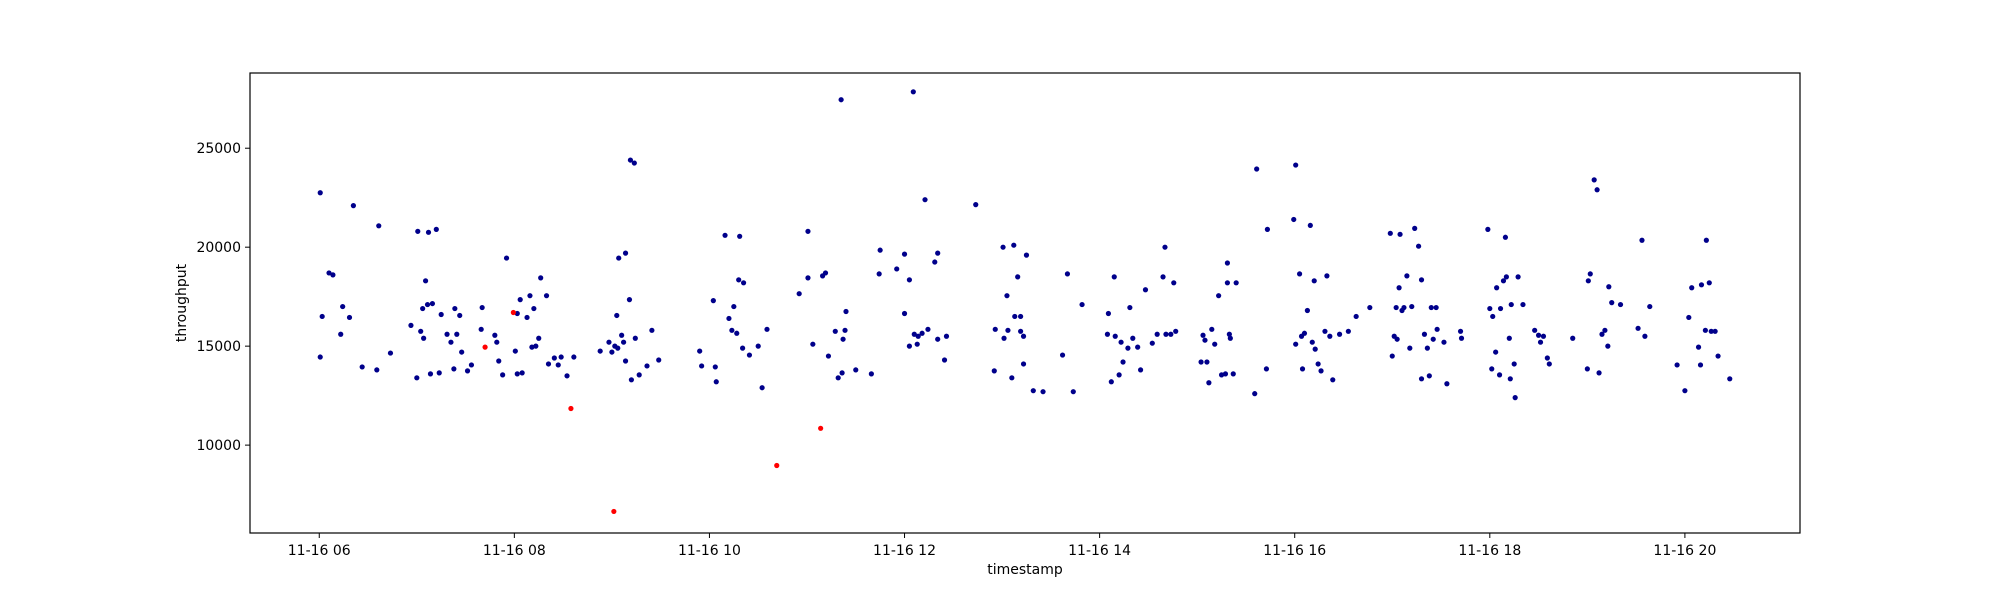  Describe the element at coordinates (1294, 551) in the screenshot. I see `x-tick-label: 11-16 16` at that location.